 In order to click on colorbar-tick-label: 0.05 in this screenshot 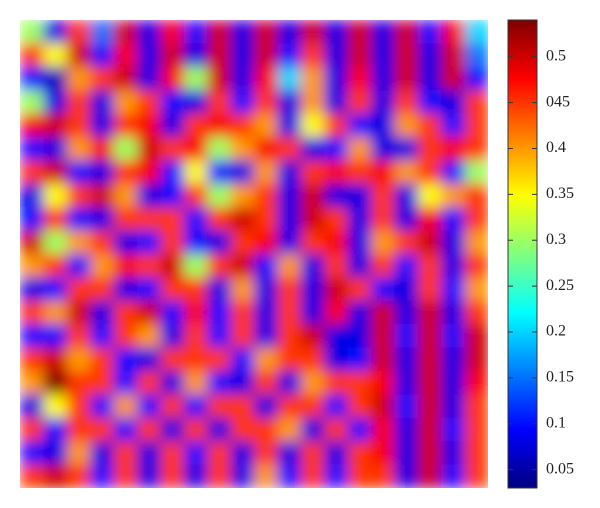, I will do `click(560, 468)`.